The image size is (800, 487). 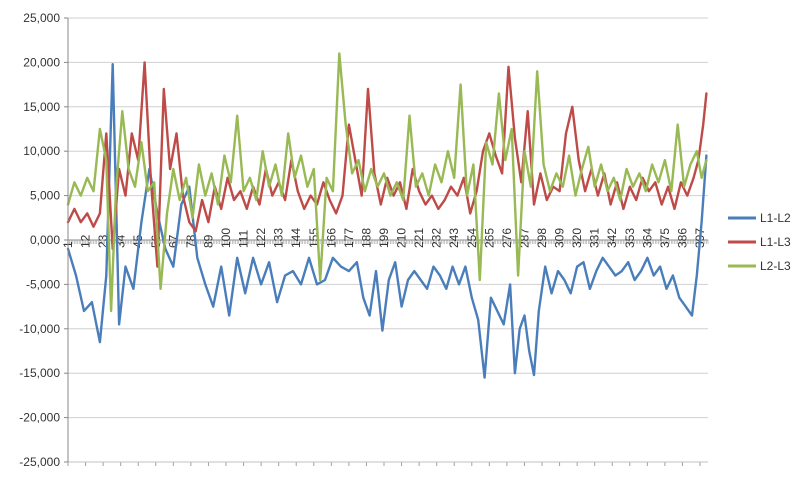 I want to click on y-tick-label: -5,000, so click(x=43, y=284).